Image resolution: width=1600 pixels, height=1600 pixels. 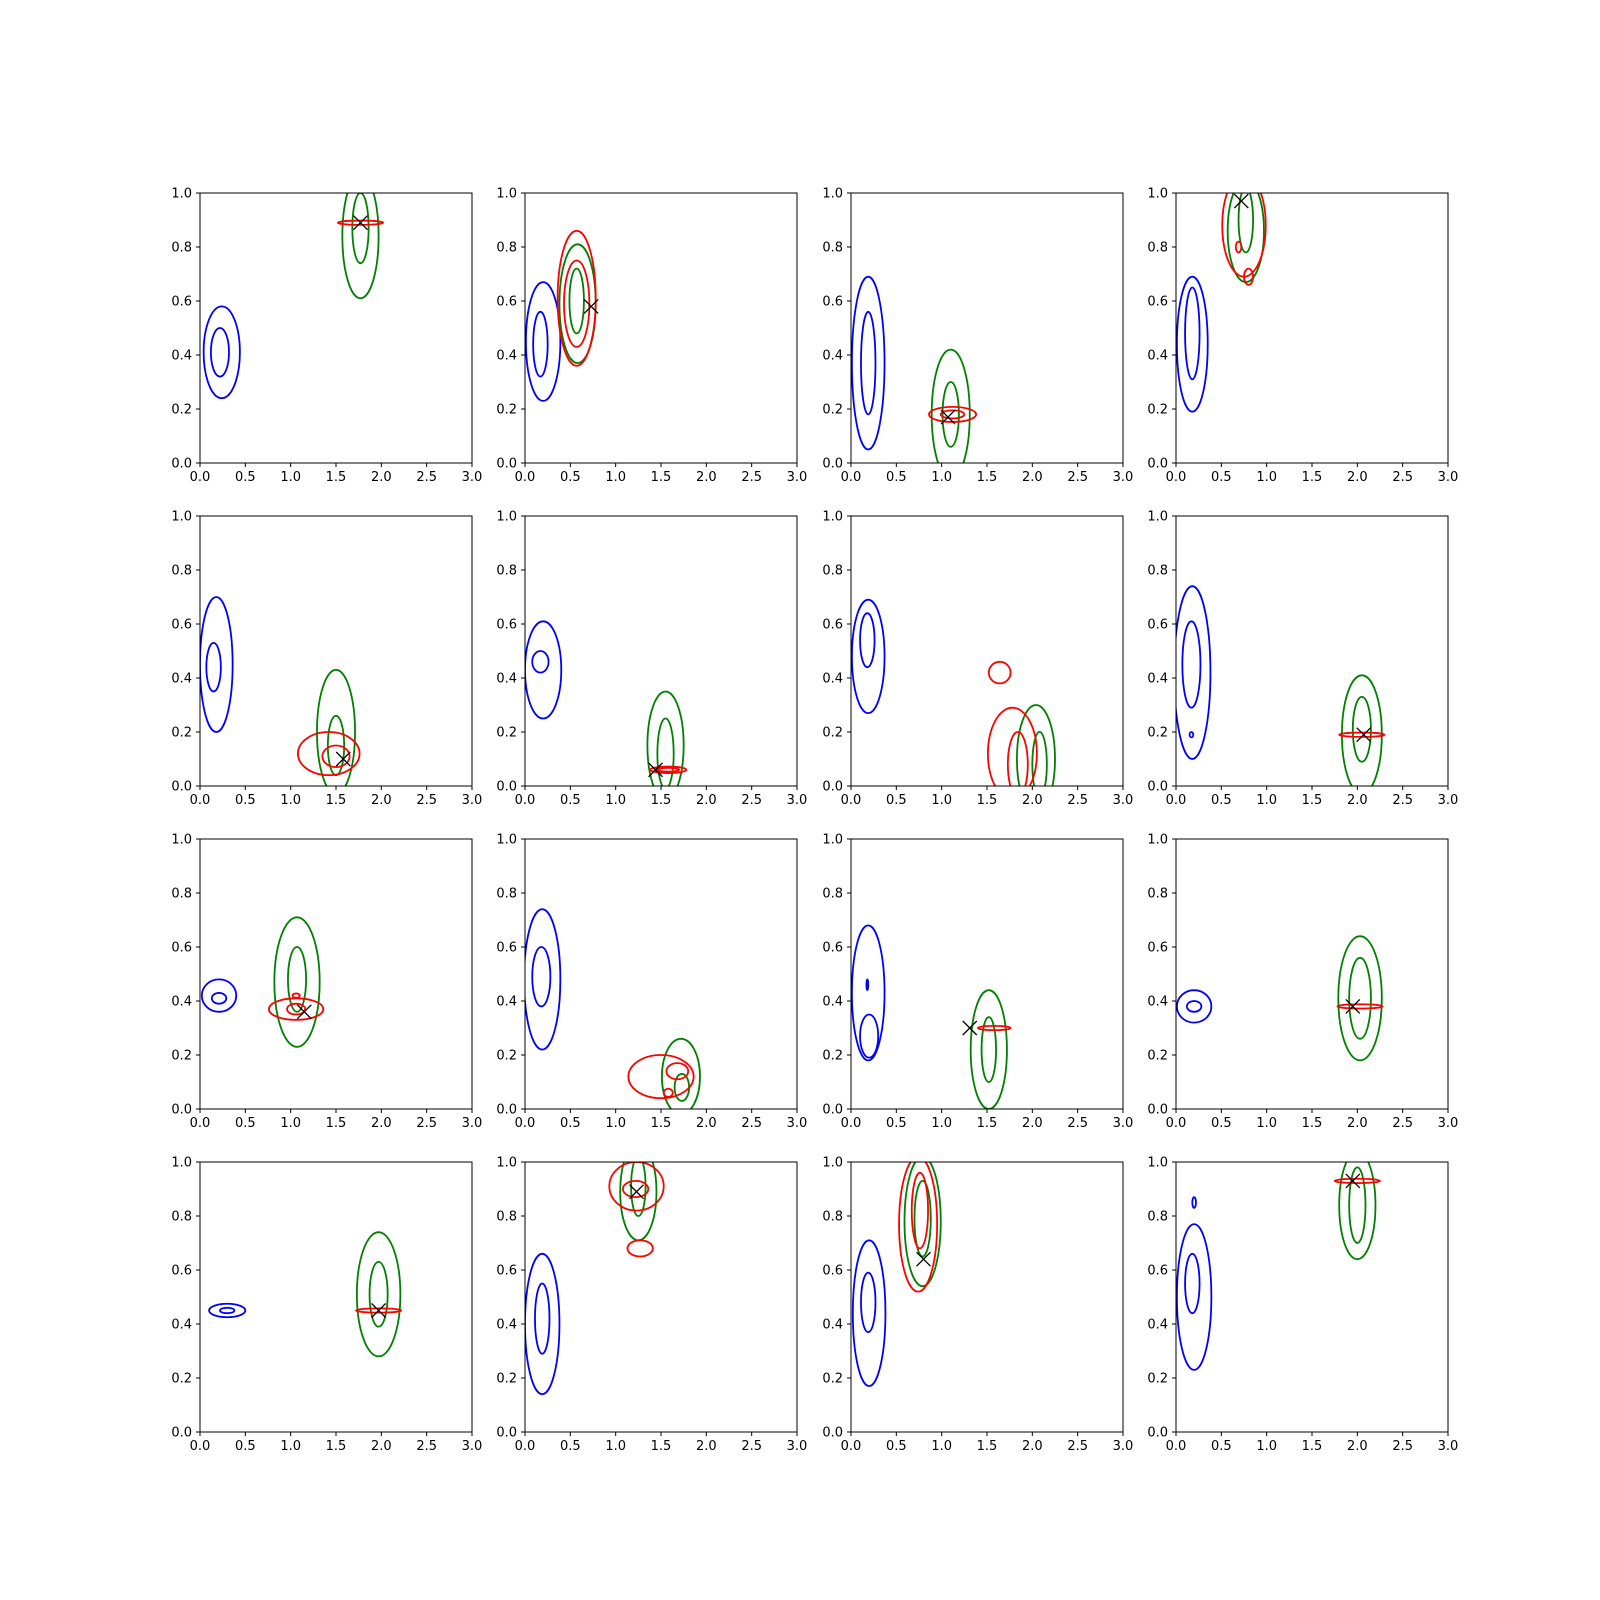 I want to click on subplot-4: 0.0 0.5 1.0 1.5 2.0 2.5 3.0 0.0 0.2 0.4 0.6 0.8 1.0, so click(x=1303, y=336).